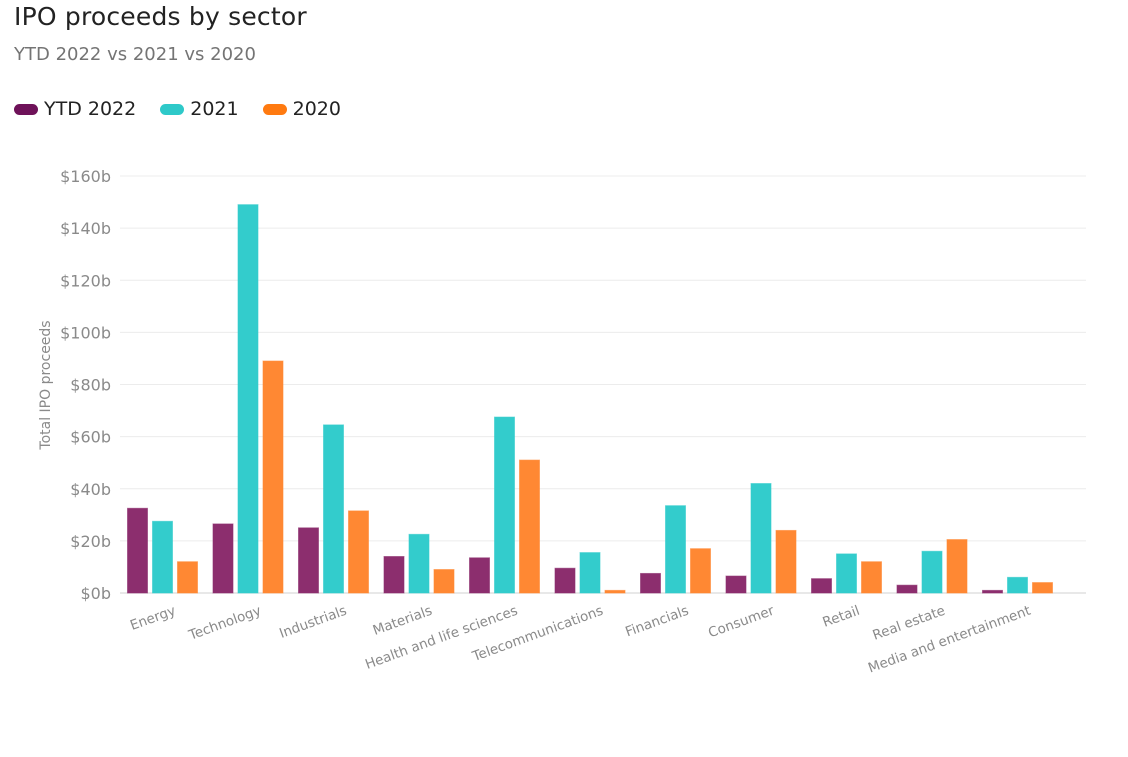 The image size is (1128, 757). What do you see at coordinates (949, 640) in the screenshot?
I see `x-tick-label: Media and entertainment` at bounding box center [949, 640].